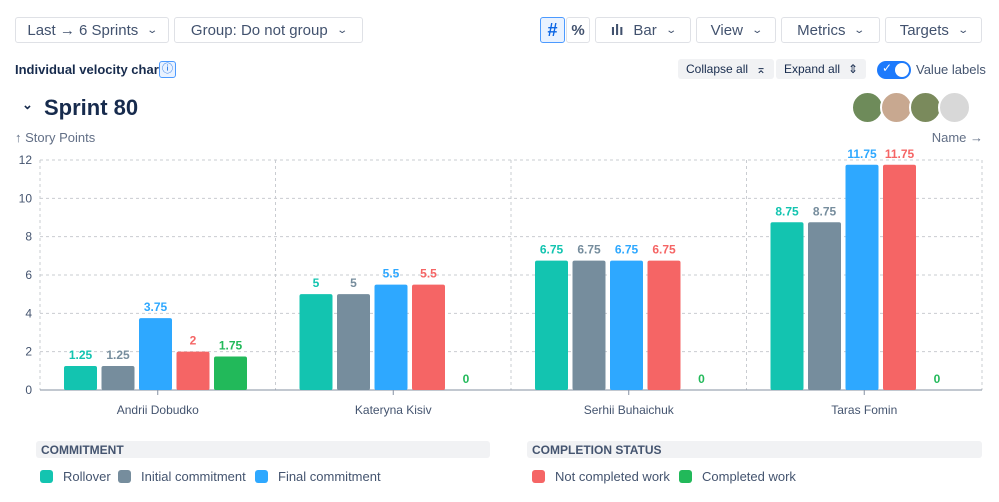 The height and width of the screenshot is (502, 999). Describe the element at coordinates (761, 69) in the screenshot. I see `collapse-icon: ⌅` at that location.